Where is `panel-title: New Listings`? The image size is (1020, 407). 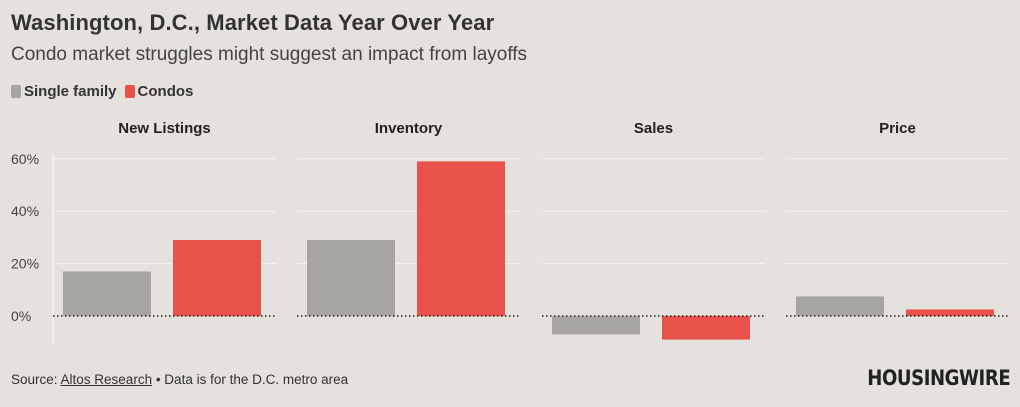 panel-title: New Listings is located at coordinates (164, 128).